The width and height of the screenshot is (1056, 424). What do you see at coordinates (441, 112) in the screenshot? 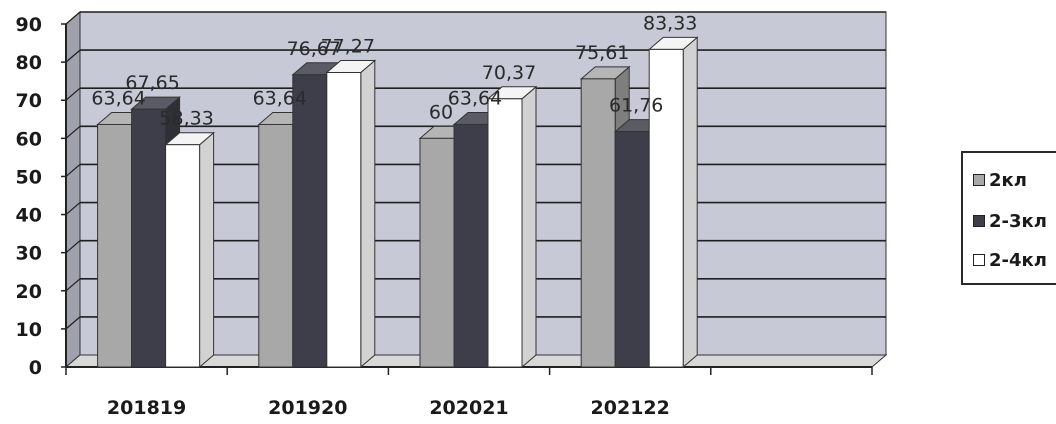
I see `data-label: 60` at bounding box center [441, 112].